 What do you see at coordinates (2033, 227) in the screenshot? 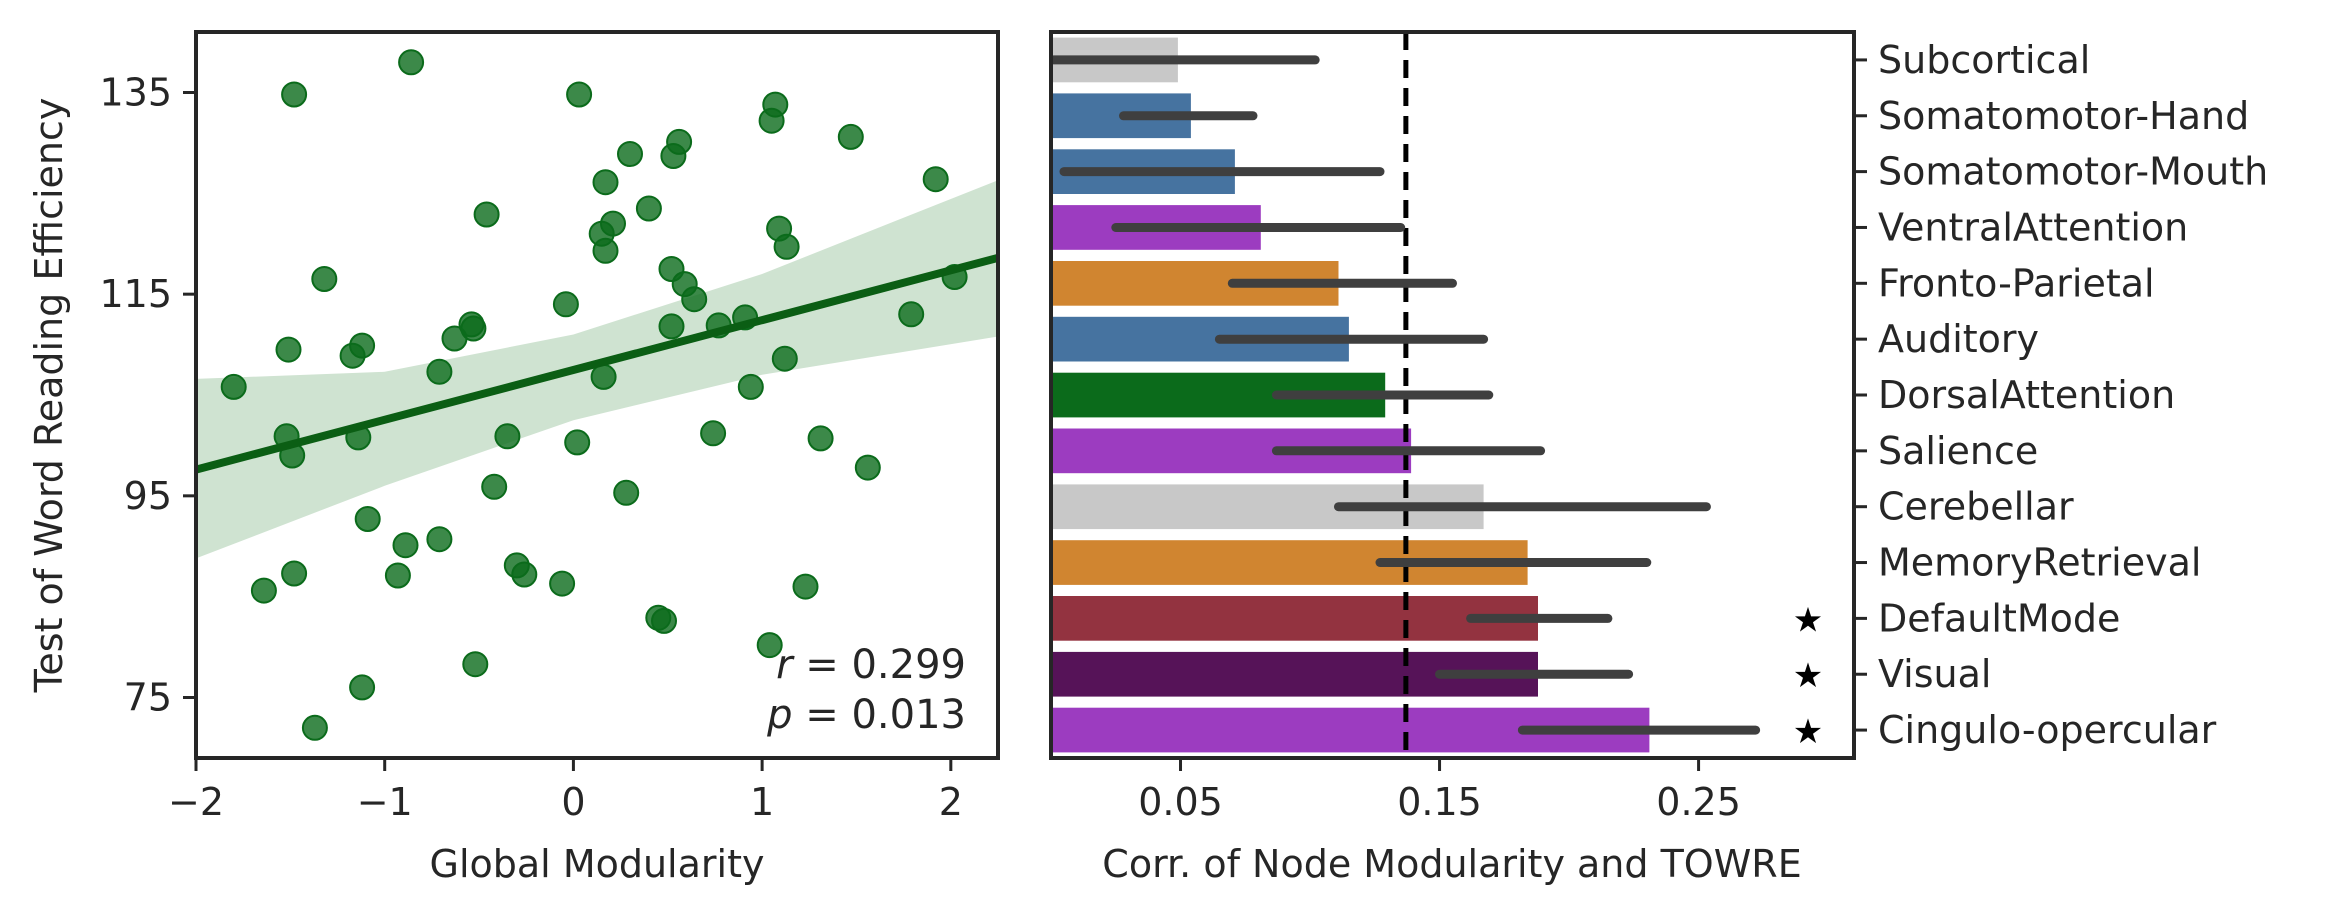
I see `category-label: VentralAttention` at bounding box center [2033, 227].